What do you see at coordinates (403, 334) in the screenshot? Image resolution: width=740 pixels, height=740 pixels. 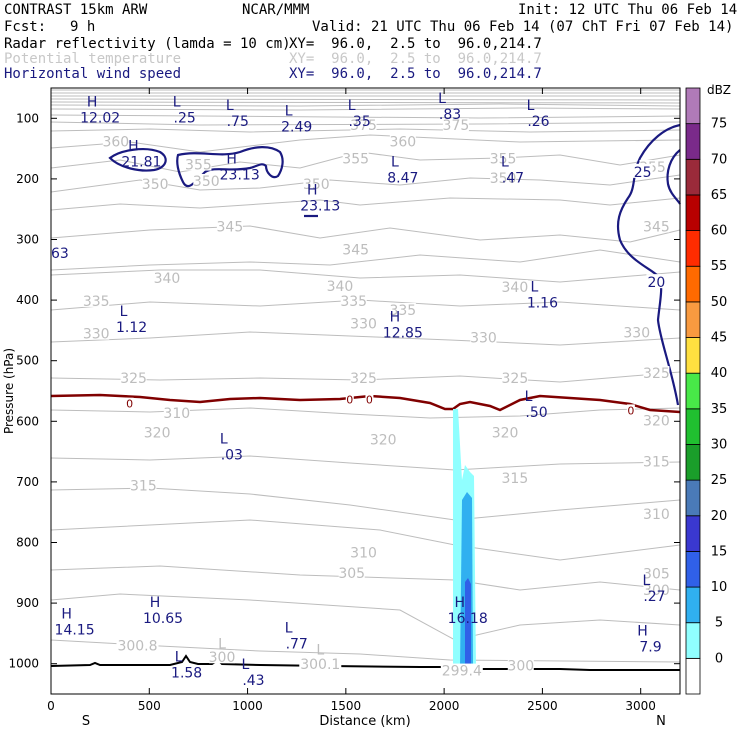 I see `wind-extremum-value: 12.85` at bounding box center [403, 334].